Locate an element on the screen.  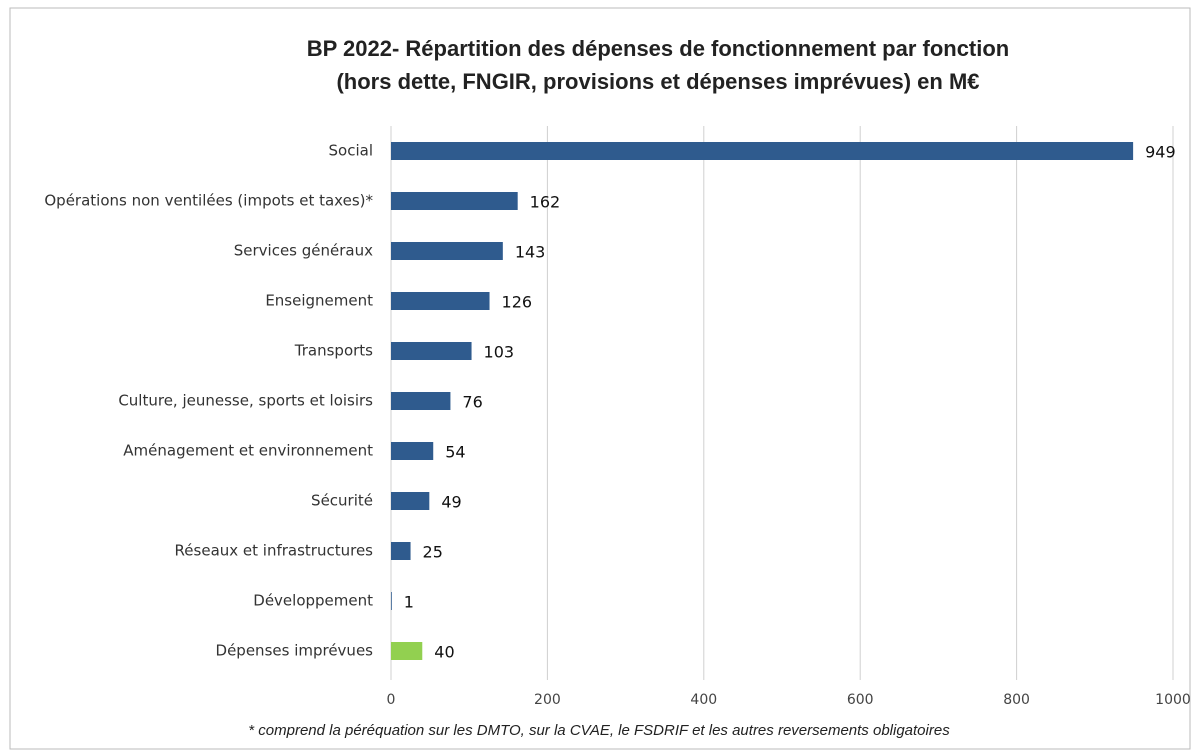
y-tick-label: Développement is located at coordinates (313, 601).